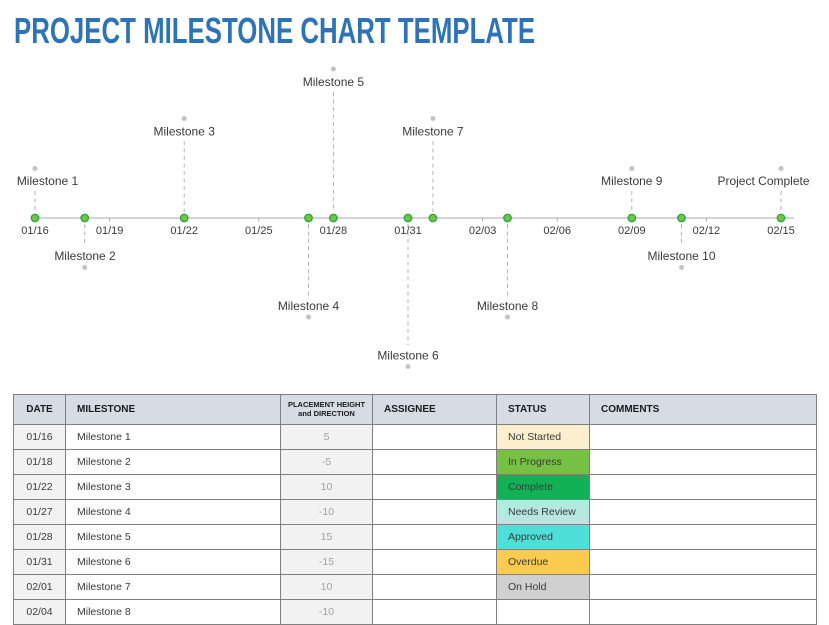 The width and height of the screenshot is (829, 625). Describe the element at coordinates (185, 132) in the screenshot. I see `svg-text: Milestone 3` at that location.